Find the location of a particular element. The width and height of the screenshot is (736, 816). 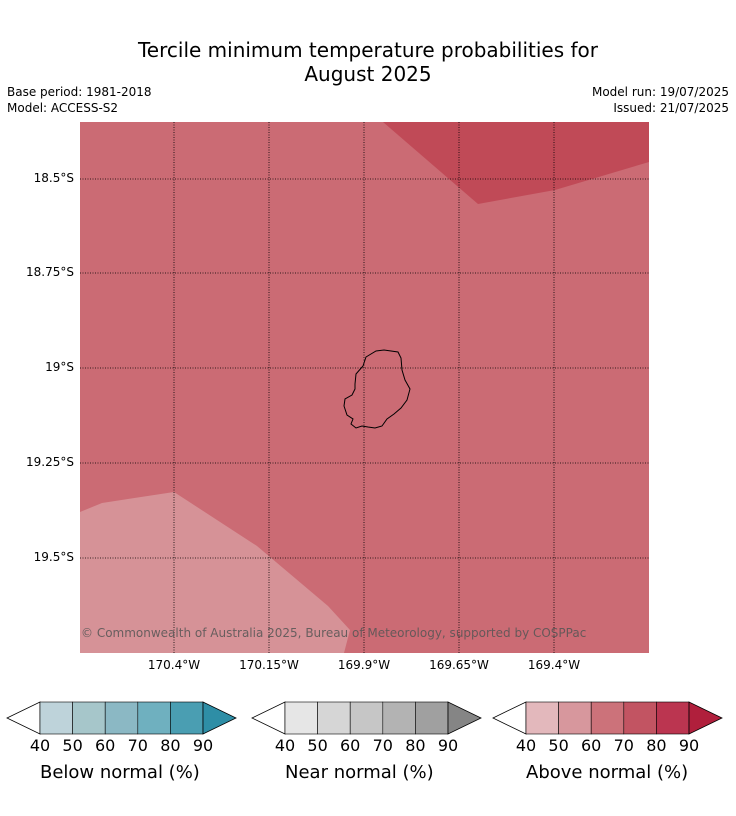

model-run-text: Model run: 19/07/2025 is located at coordinates (660, 92).